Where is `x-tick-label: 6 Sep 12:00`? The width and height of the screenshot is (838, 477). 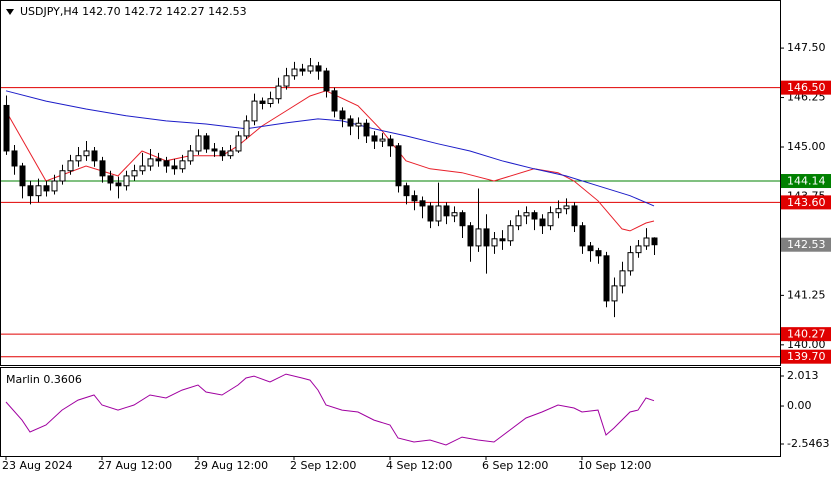 x-tick-label: 6 Sep 12:00 is located at coordinates (515, 465).